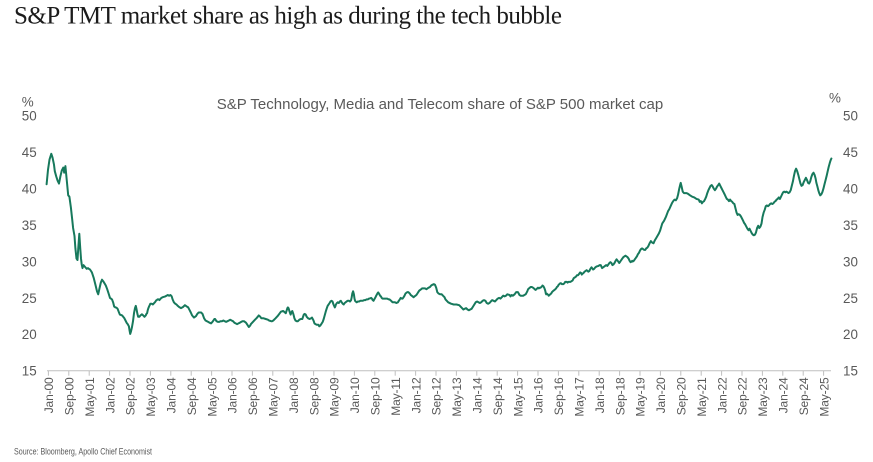  Describe the element at coordinates (539, 395) in the screenshot. I see `svg-text: Jan-16` at that location.